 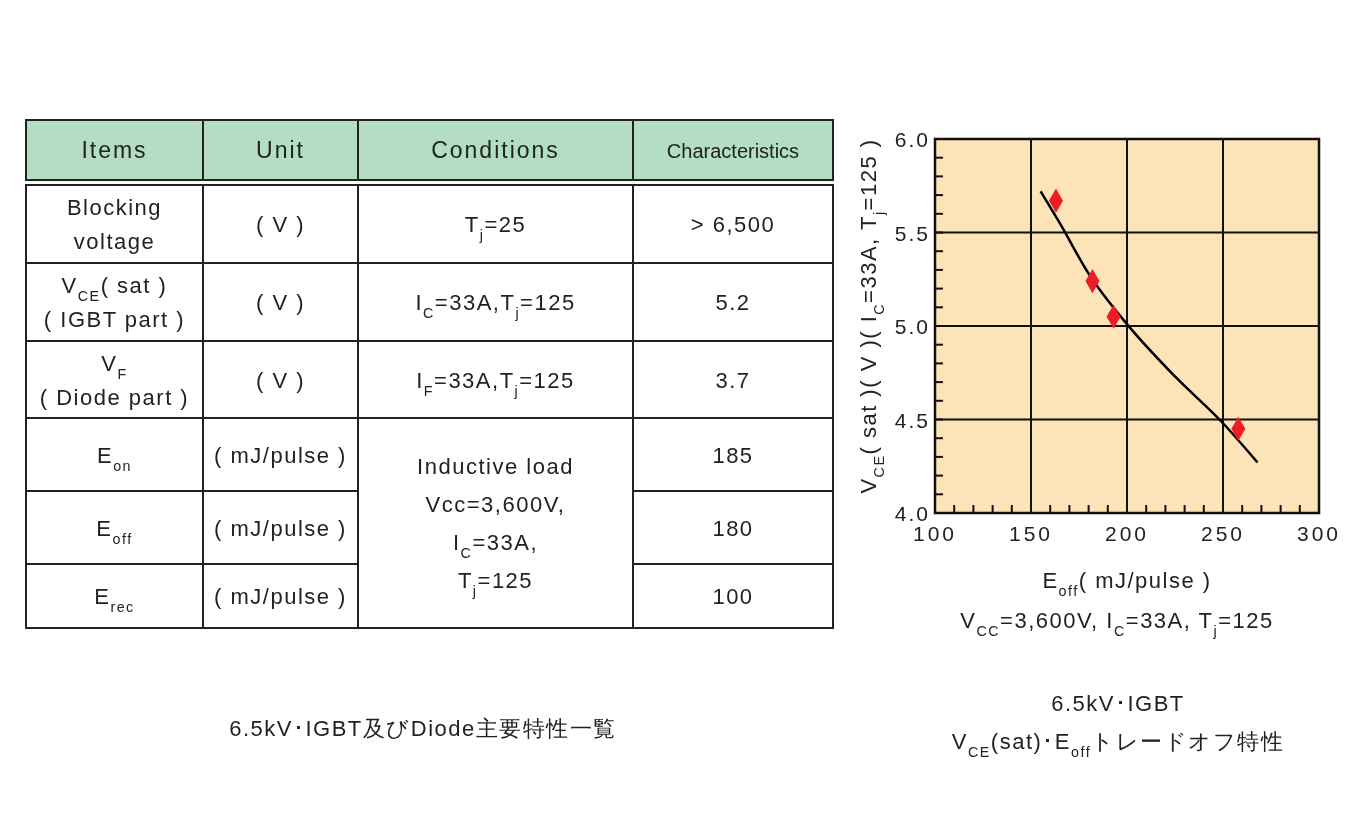 I want to click on text: V$_{F}$ ( Diode part ), so click(x=114, y=380).